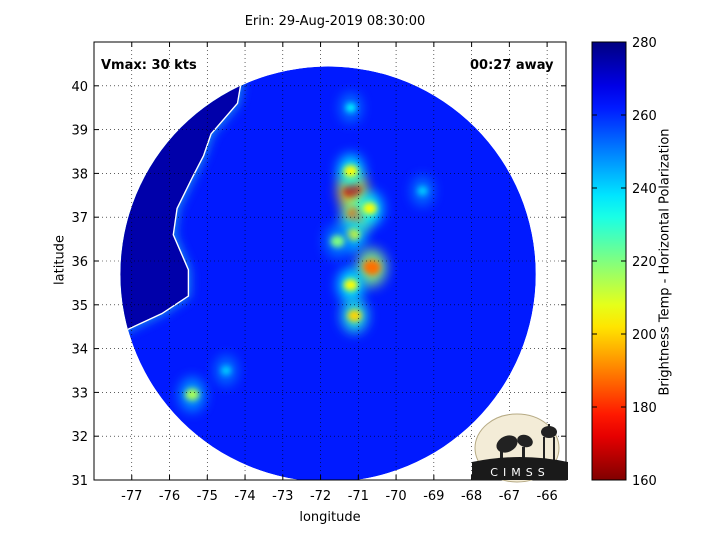 The height and width of the screenshot is (540, 720). I want to click on colorbar-tick-labels: 160 180 200 220 240 260 280, so click(624, 262).